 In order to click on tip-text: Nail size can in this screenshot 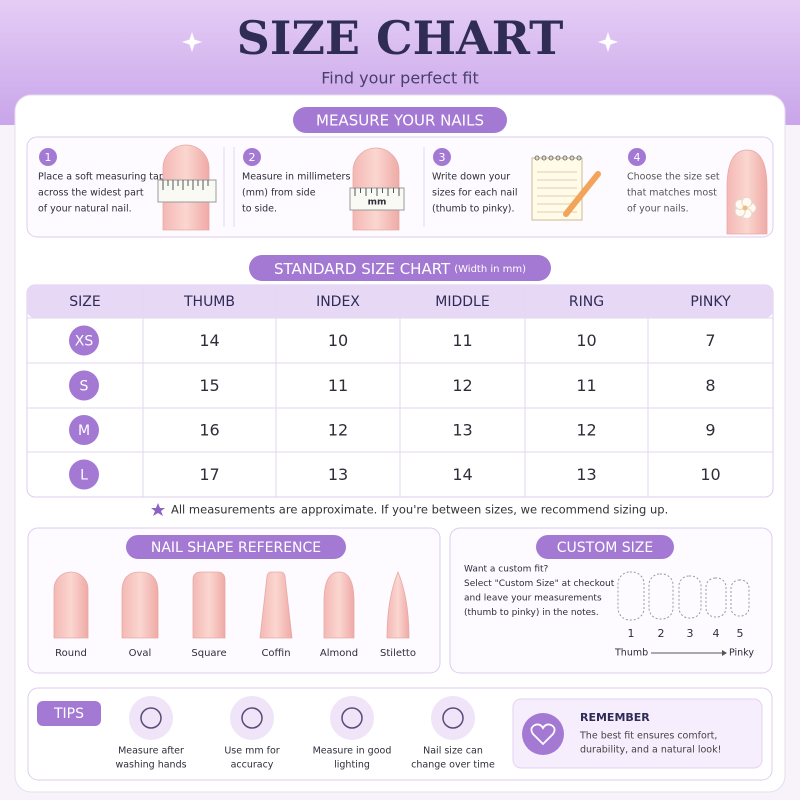, I will do `click(453, 751)`.